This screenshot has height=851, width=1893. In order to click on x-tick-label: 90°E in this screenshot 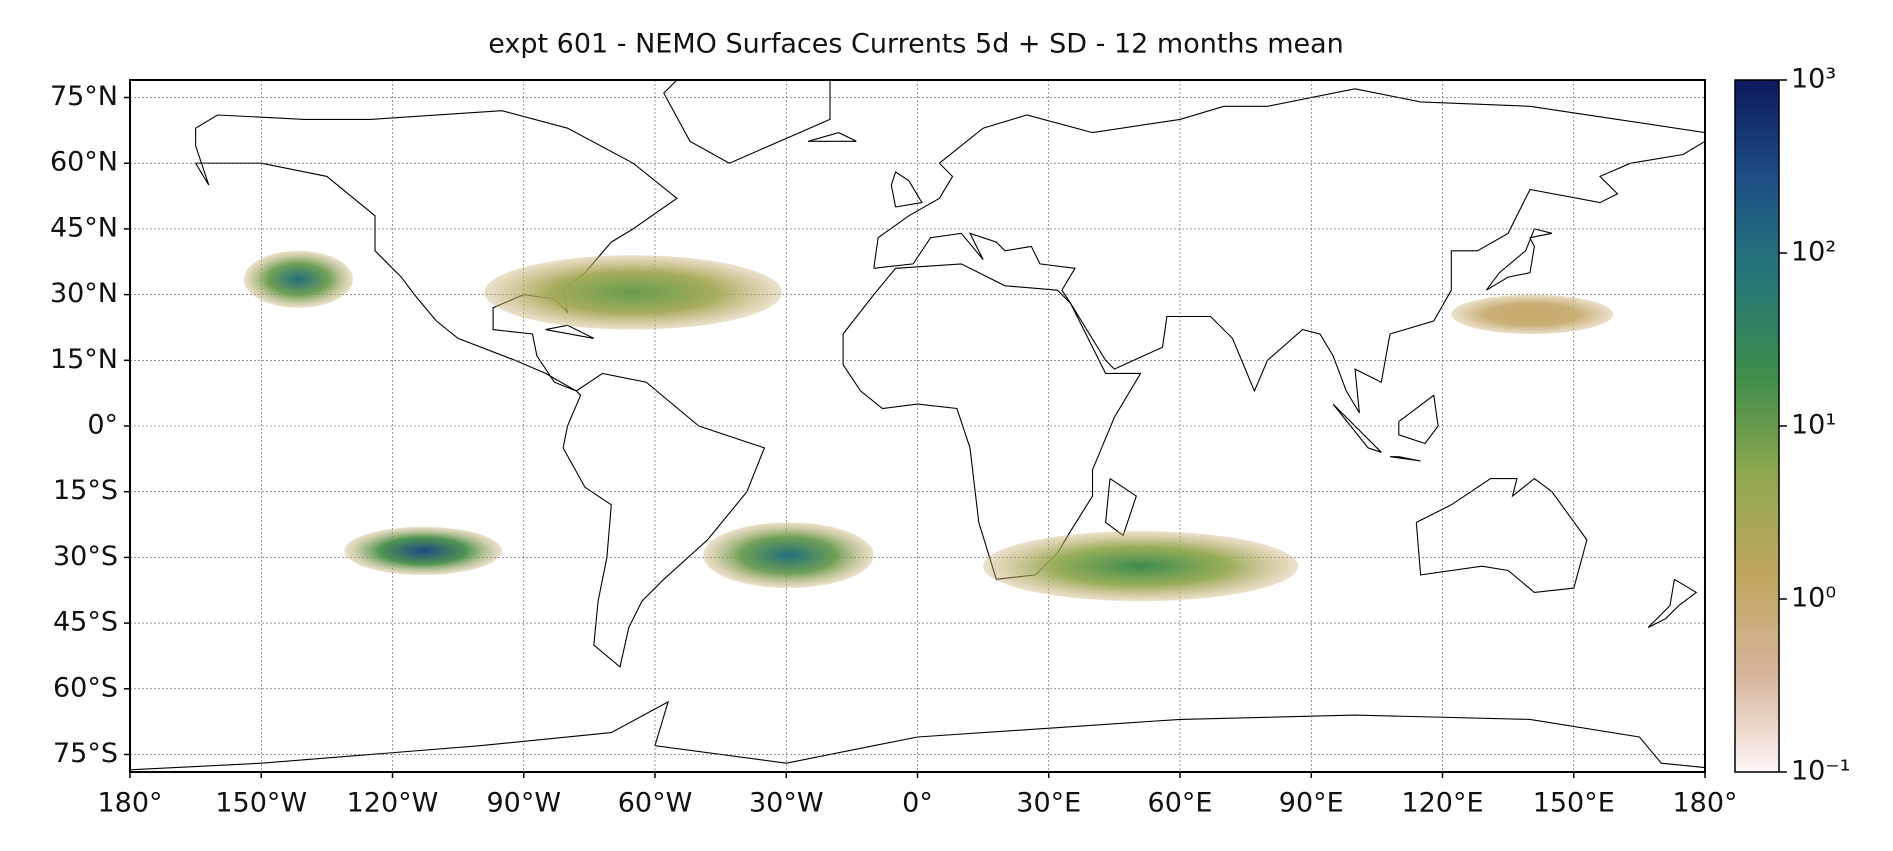, I will do `click(1311, 803)`.